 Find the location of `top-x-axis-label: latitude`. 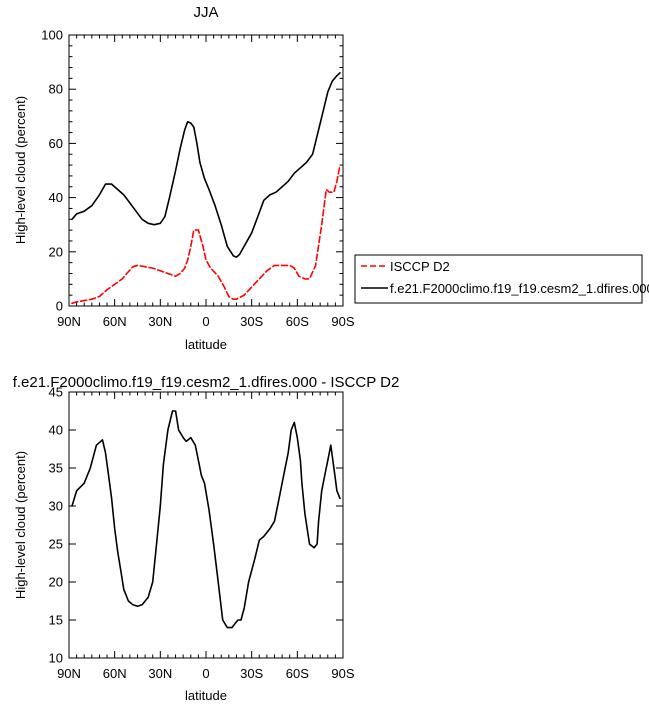

top-x-axis-label: latitude is located at coordinates (206, 344).